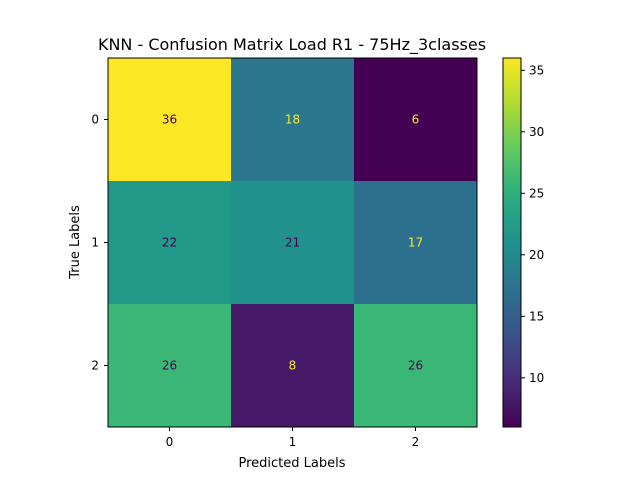 The width and height of the screenshot is (640, 480). Describe the element at coordinates (536, 132) in the screenshot. I see `colorbar-tick-label-4: 30` at that location.